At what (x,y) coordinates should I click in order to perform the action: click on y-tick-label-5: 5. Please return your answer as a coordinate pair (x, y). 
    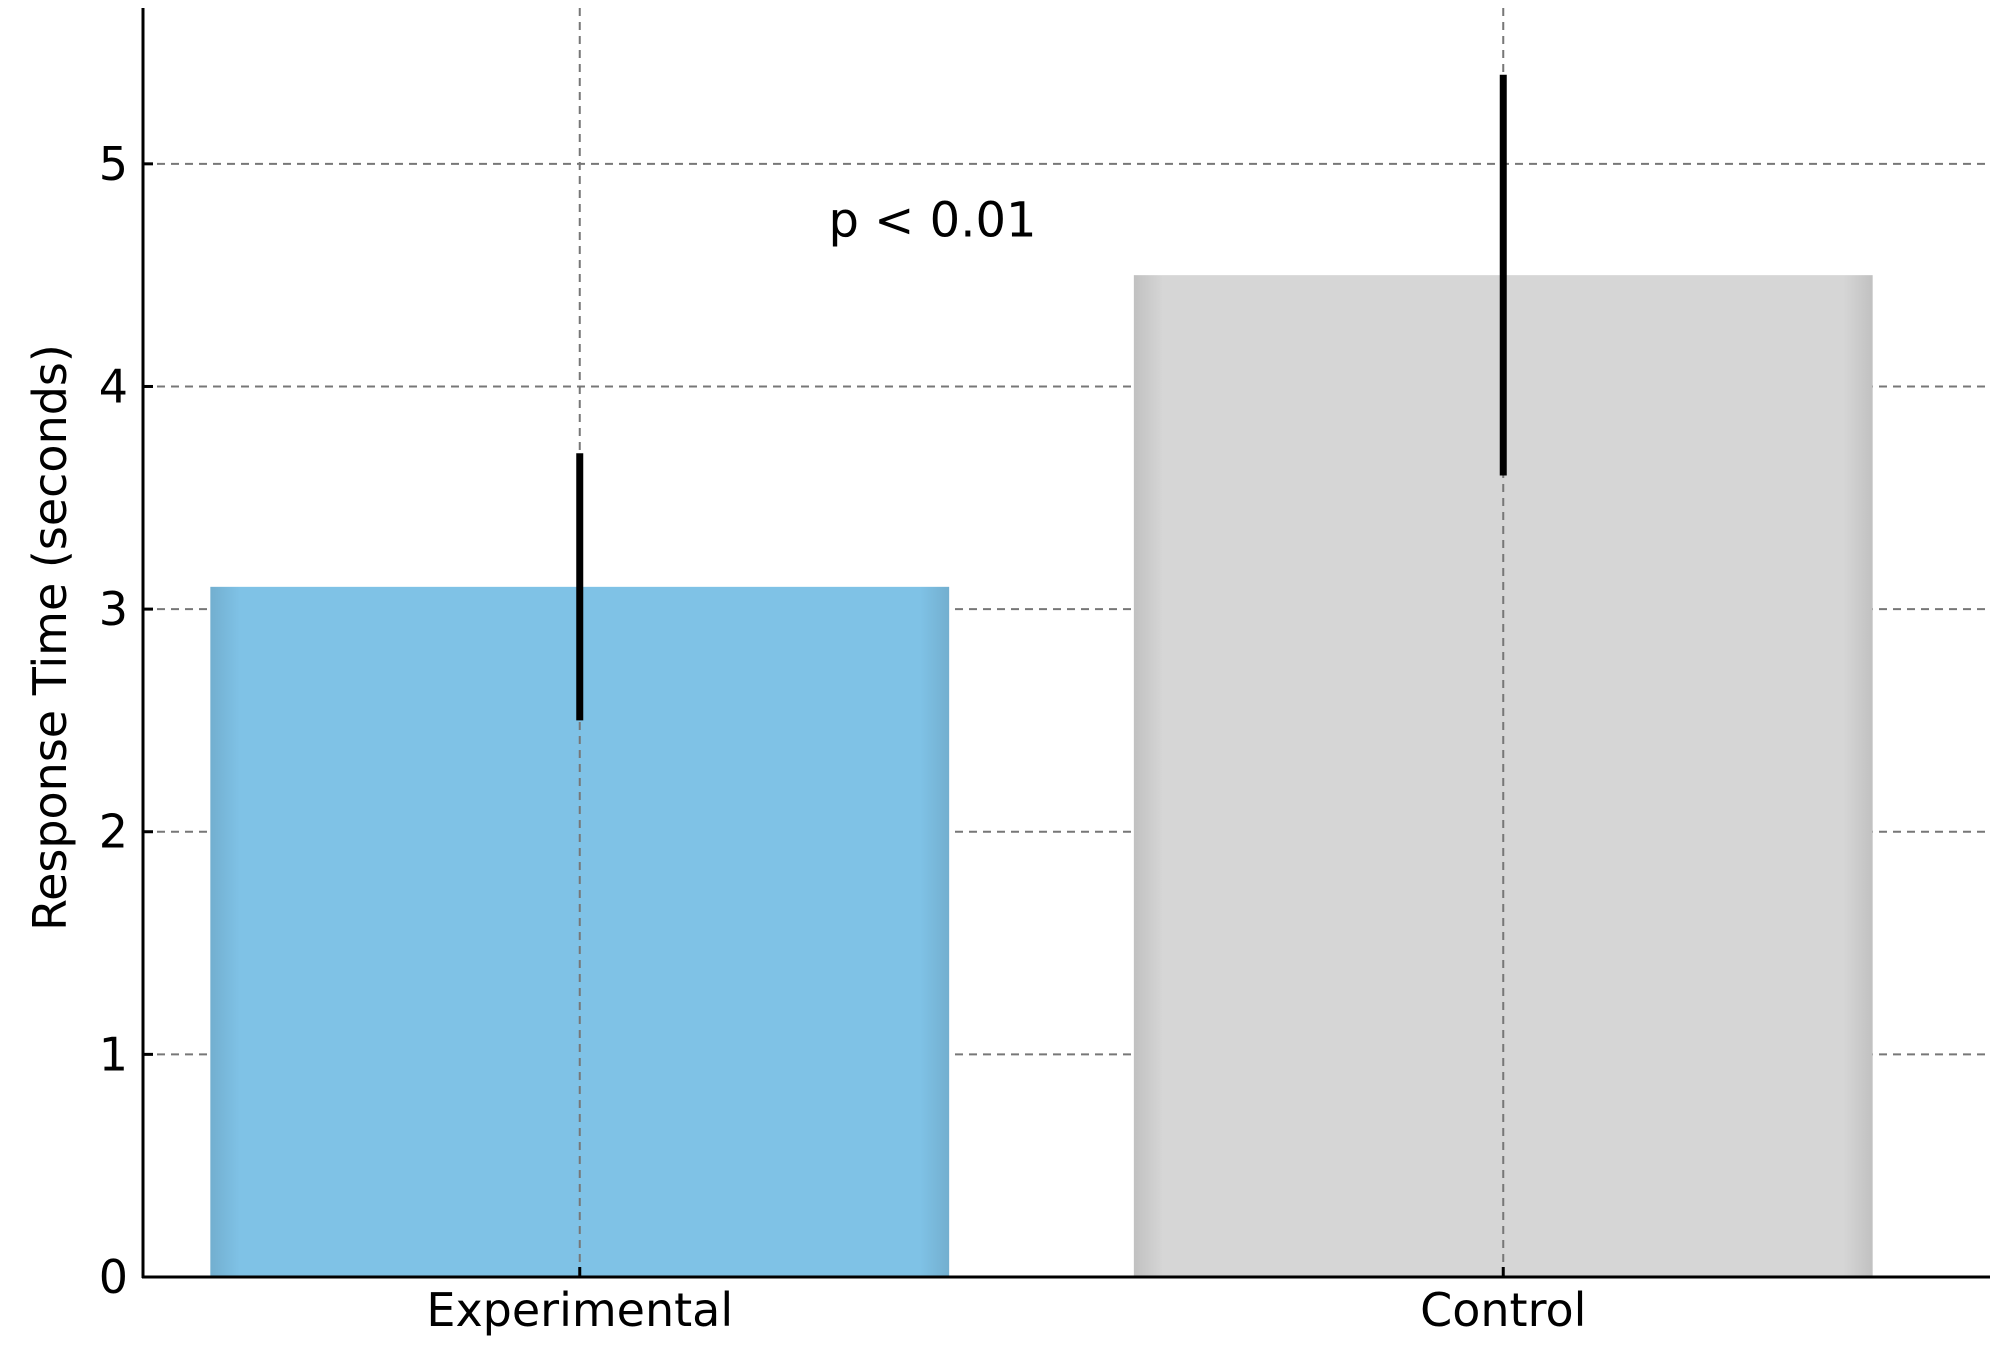
    Looking at the image, I should click on (113, 164).